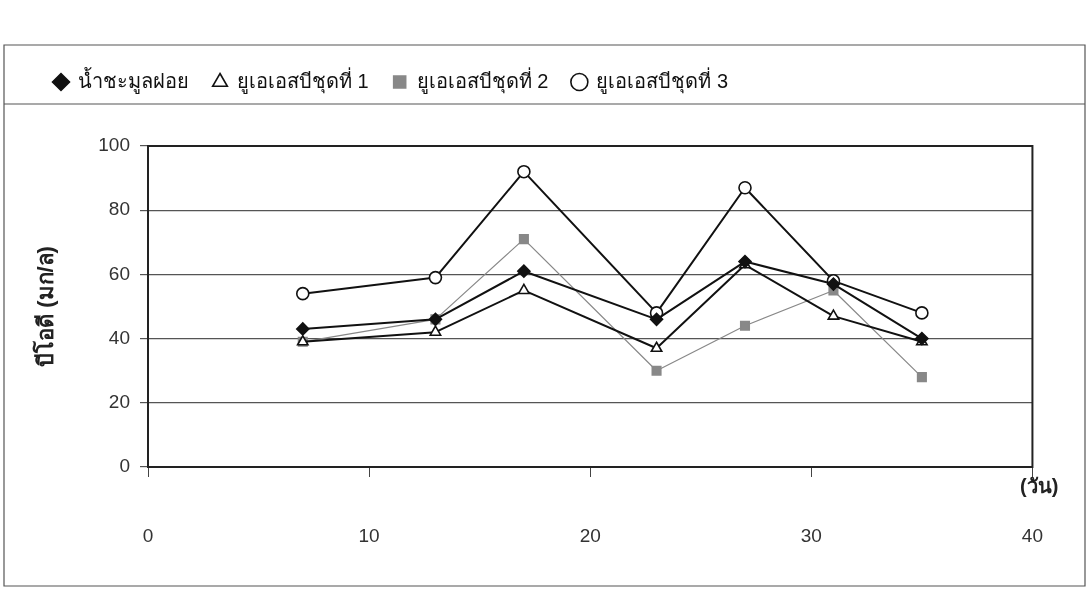 The width and height of the screenshot is (1091, 591). What do you see at coordinates (133, 80) in the screenshot?
I see `legend-label: น้ำชะมูลฝอย` at bounding box center [133, 80].